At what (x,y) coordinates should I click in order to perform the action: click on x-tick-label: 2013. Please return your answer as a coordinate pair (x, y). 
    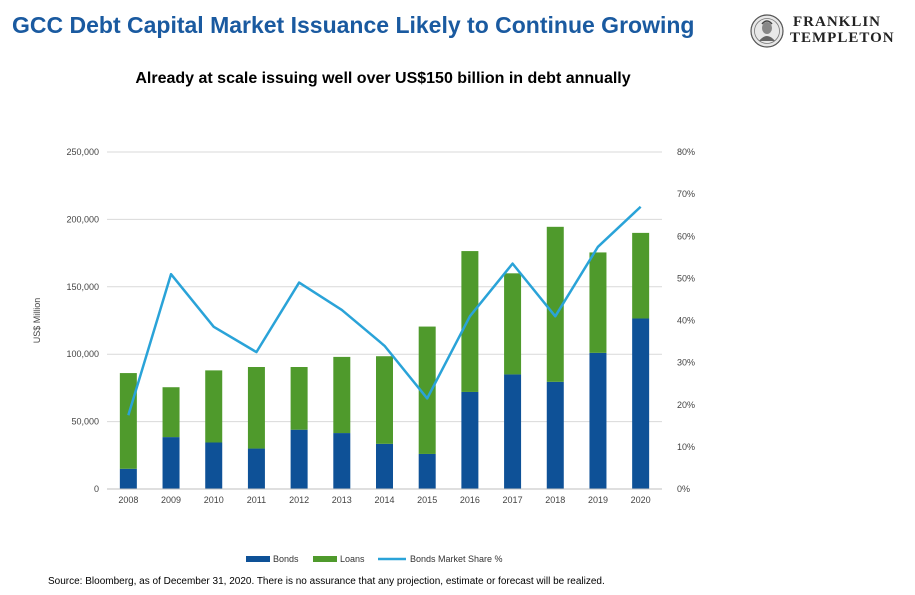
    Looking at the image, I should click on (342, 500).